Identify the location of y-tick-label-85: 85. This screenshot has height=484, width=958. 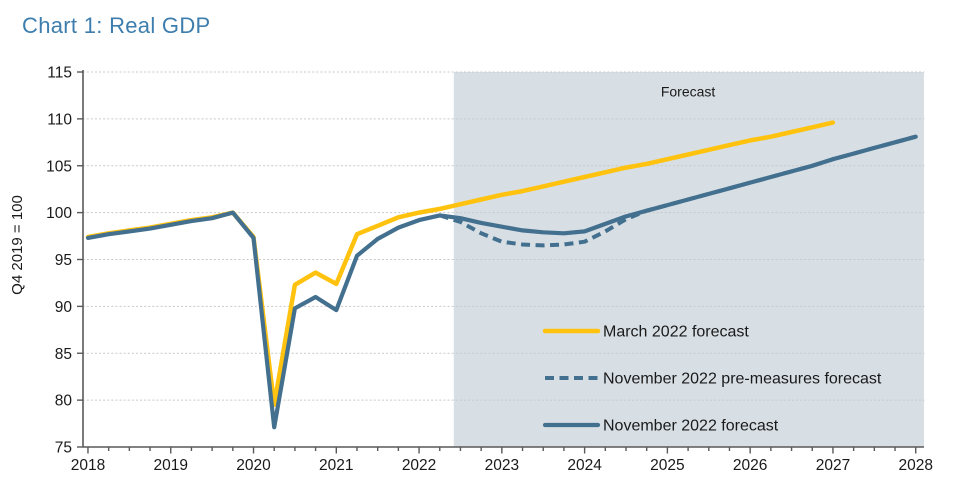
(63, 354).